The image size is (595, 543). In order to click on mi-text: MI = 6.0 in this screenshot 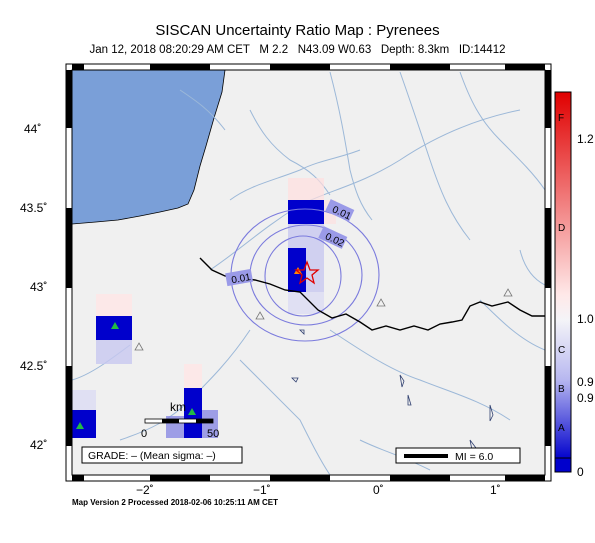, I will do `click(474, 457)`.